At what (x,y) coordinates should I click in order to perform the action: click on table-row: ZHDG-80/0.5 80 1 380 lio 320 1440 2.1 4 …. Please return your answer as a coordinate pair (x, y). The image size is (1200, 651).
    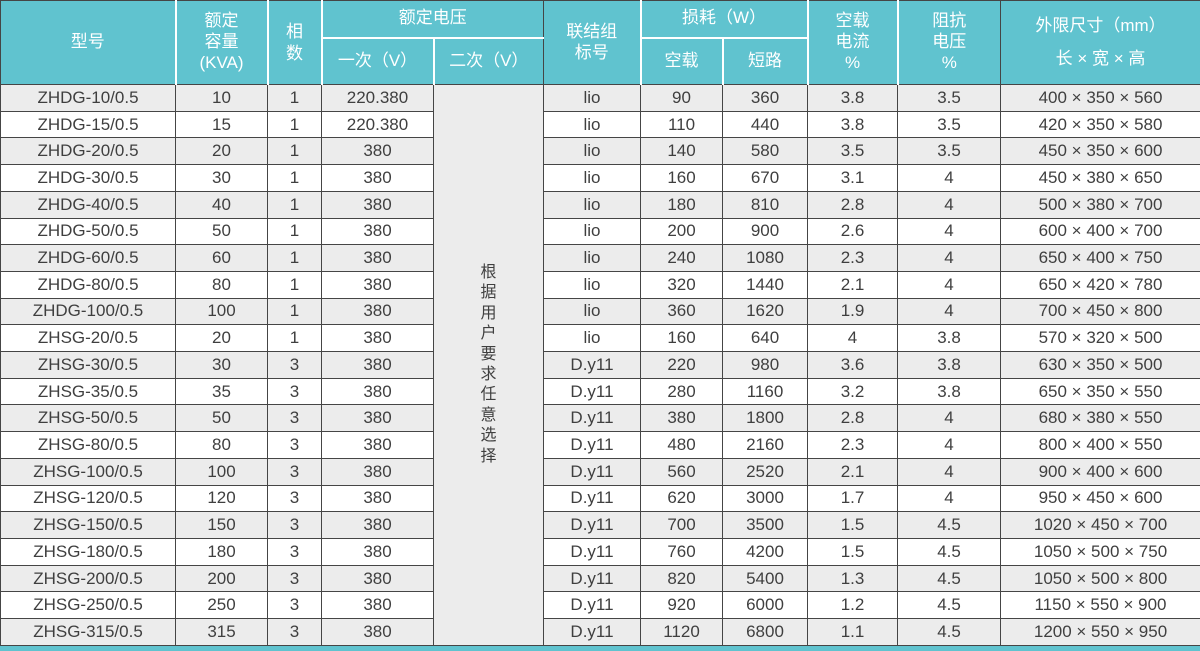
    Looking at the image, I should click on (600, 284).